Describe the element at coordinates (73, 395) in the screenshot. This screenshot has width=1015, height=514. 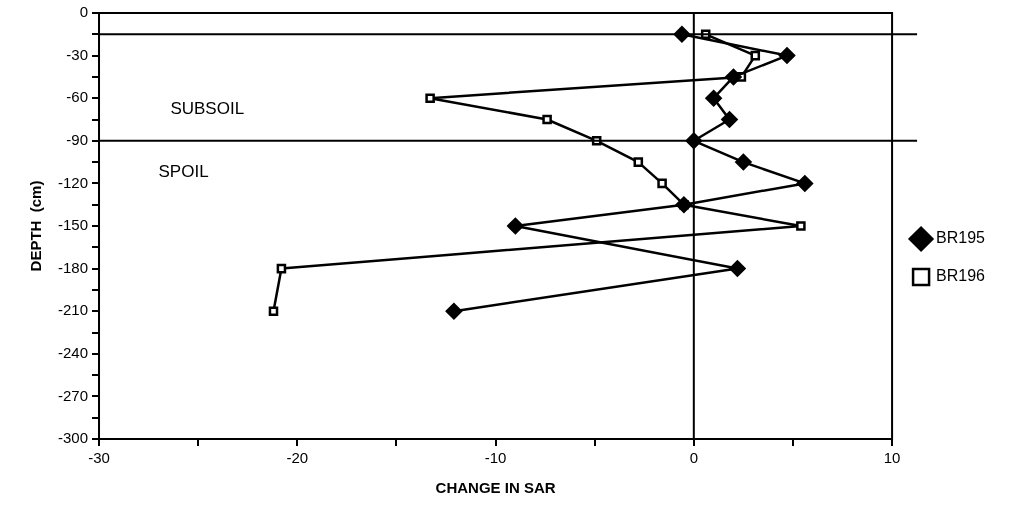
I see `y-tick-label: -270` at that location.